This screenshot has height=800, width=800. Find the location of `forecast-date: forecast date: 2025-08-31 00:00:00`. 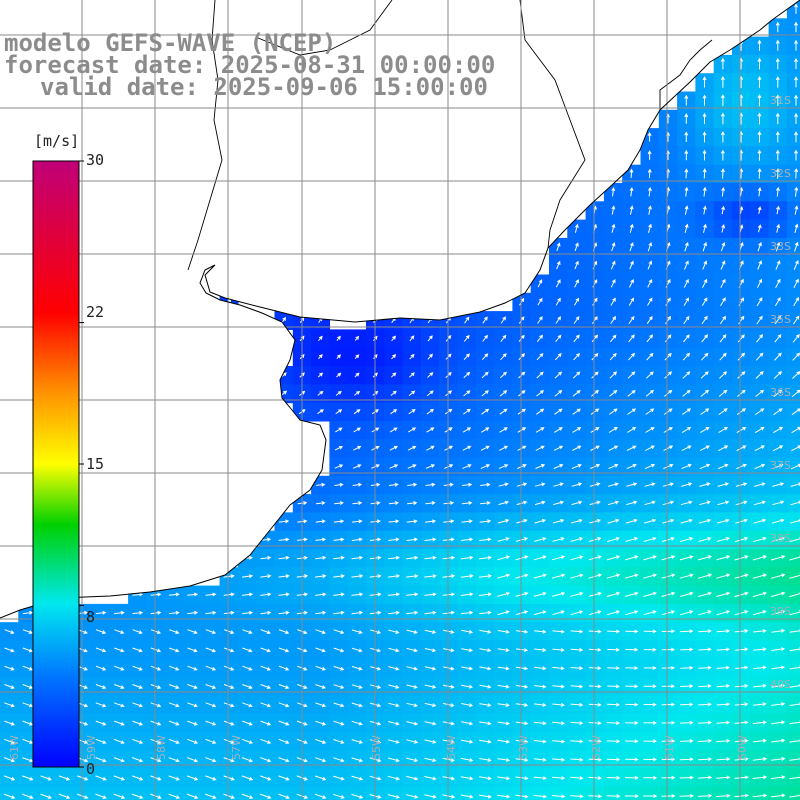

forecast-date: forecast date: 2025-08-31 00:00:00 is located at coordinates (250, 65).